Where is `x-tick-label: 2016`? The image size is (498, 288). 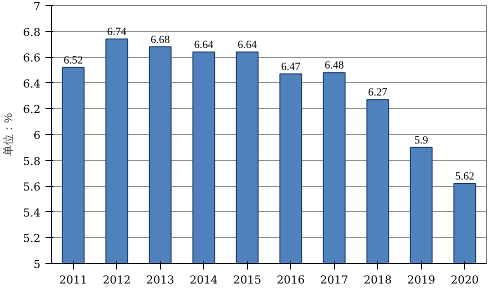 x-tick-label: 2016 is located at coordinates (290, 280).